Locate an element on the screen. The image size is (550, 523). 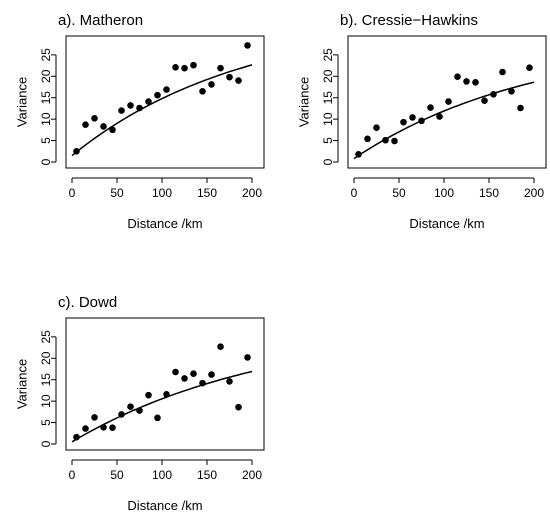
chart-title: b). Cressie−Hawkins is located at coordinates (409, 20).